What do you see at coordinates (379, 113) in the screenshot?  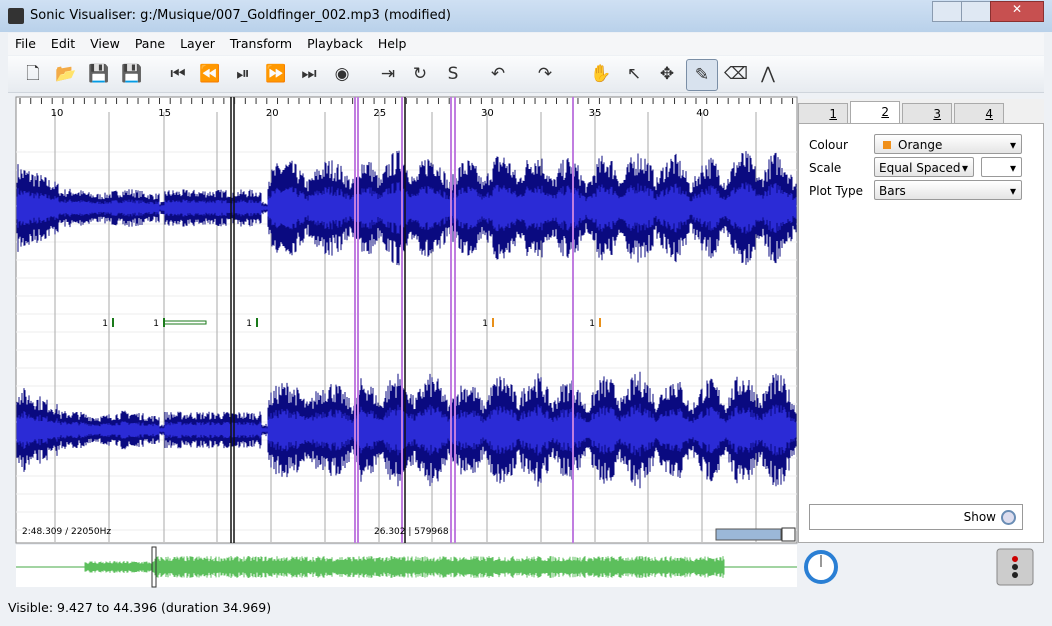 I see `ruler-label: 25` at bounding box center [379, 113].